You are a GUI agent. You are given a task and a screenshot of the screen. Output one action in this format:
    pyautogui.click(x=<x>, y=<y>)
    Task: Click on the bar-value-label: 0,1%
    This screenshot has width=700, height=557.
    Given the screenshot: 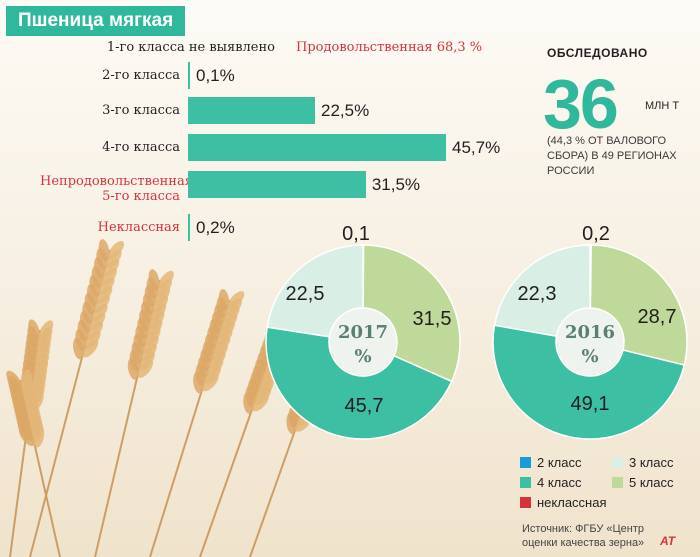 What is the action you would take?
    pyautogui.click(x=215, y=75)
    